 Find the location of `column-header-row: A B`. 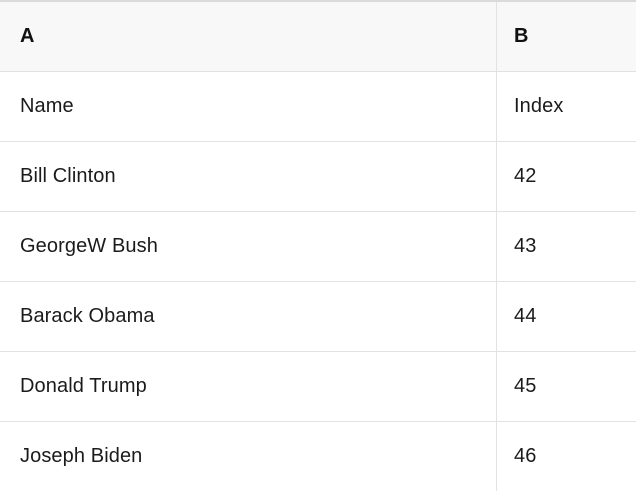

column-header-row: A B is located at coordinates (318, 37).